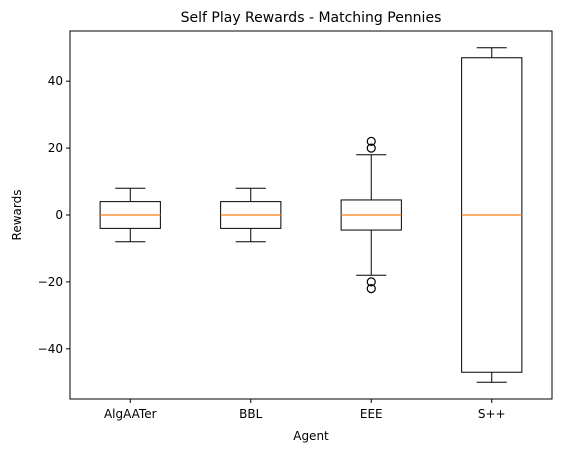 This screenshot has width=574, height=453. Describe the element at coordinates (17, 215) in the screenshot. I see `y-axis-label: Rewards` at that location.